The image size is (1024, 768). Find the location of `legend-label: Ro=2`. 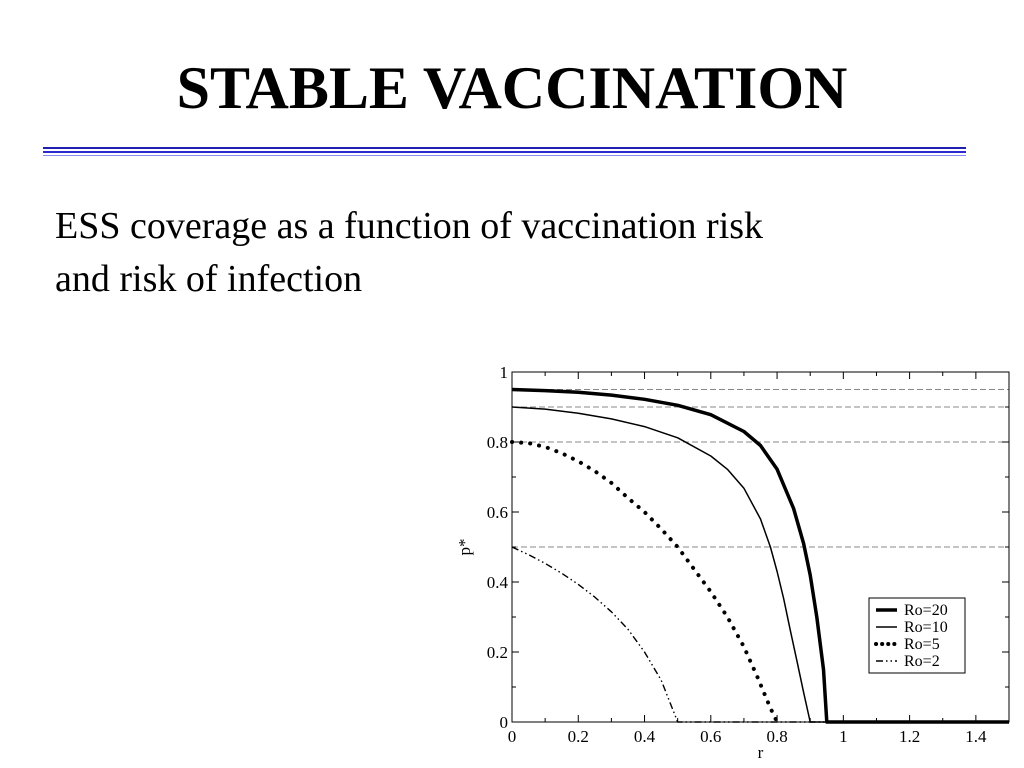

legend-label: Ro=2 is located at coordinates (922, 661).